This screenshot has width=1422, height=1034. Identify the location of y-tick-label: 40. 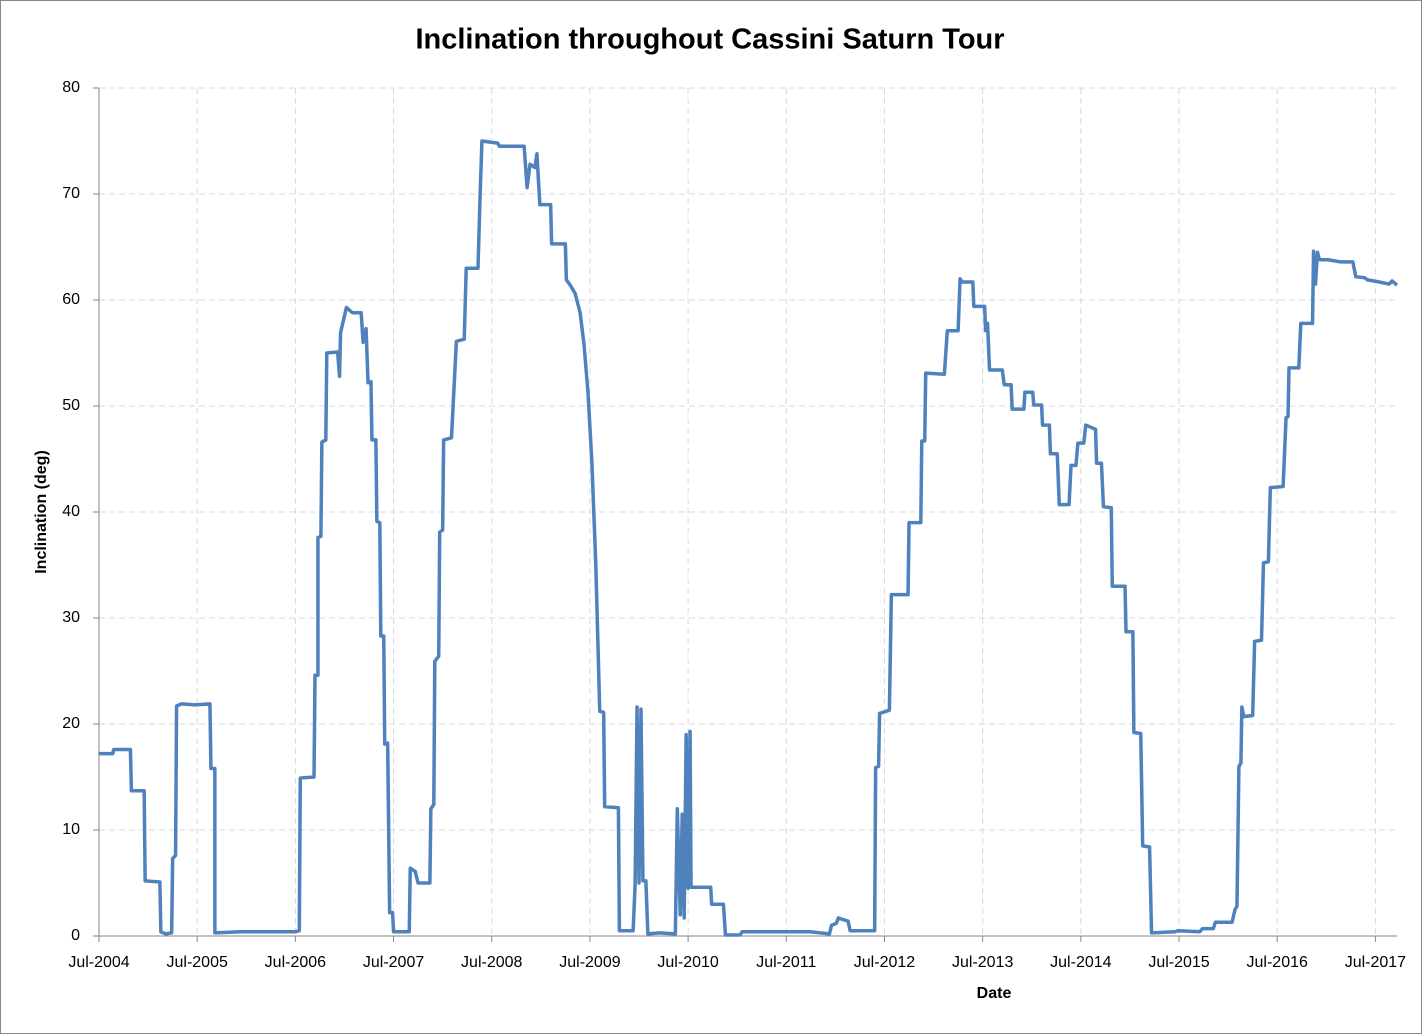
(71, 511).